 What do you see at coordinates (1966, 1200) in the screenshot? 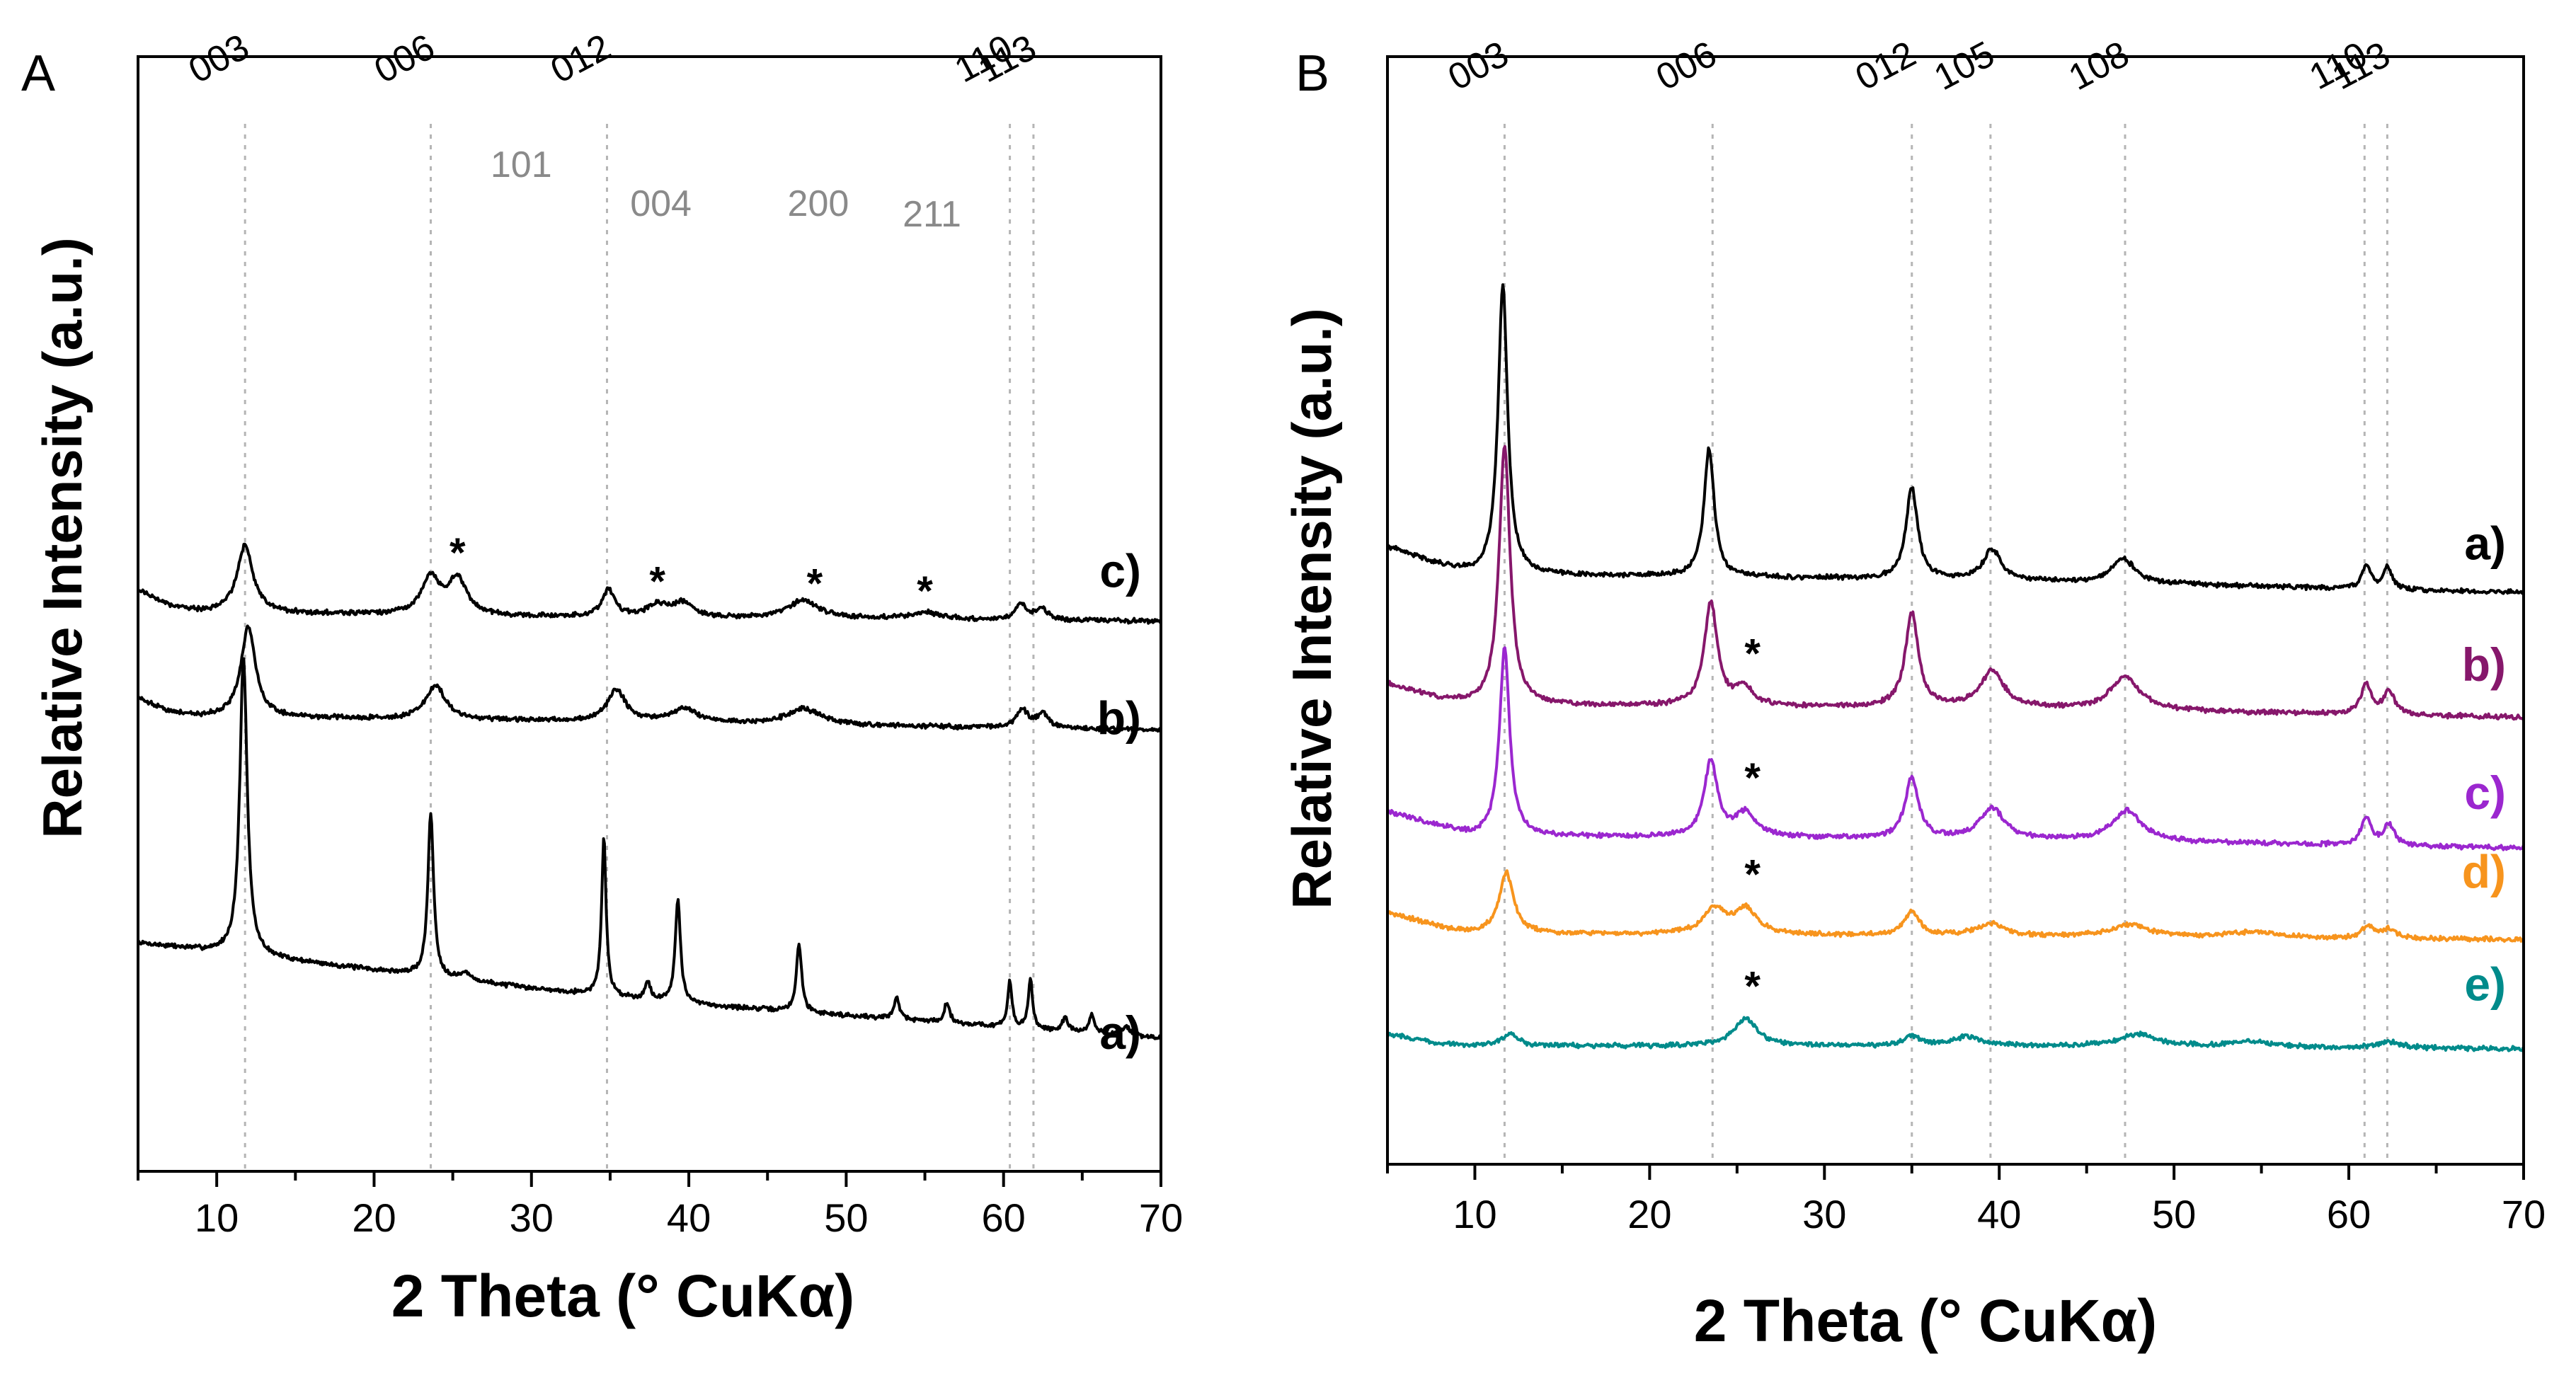
I see `panel-b-x-ticks: 10 20 30 40 50 60 70` at bounding box center [1966, 1200].